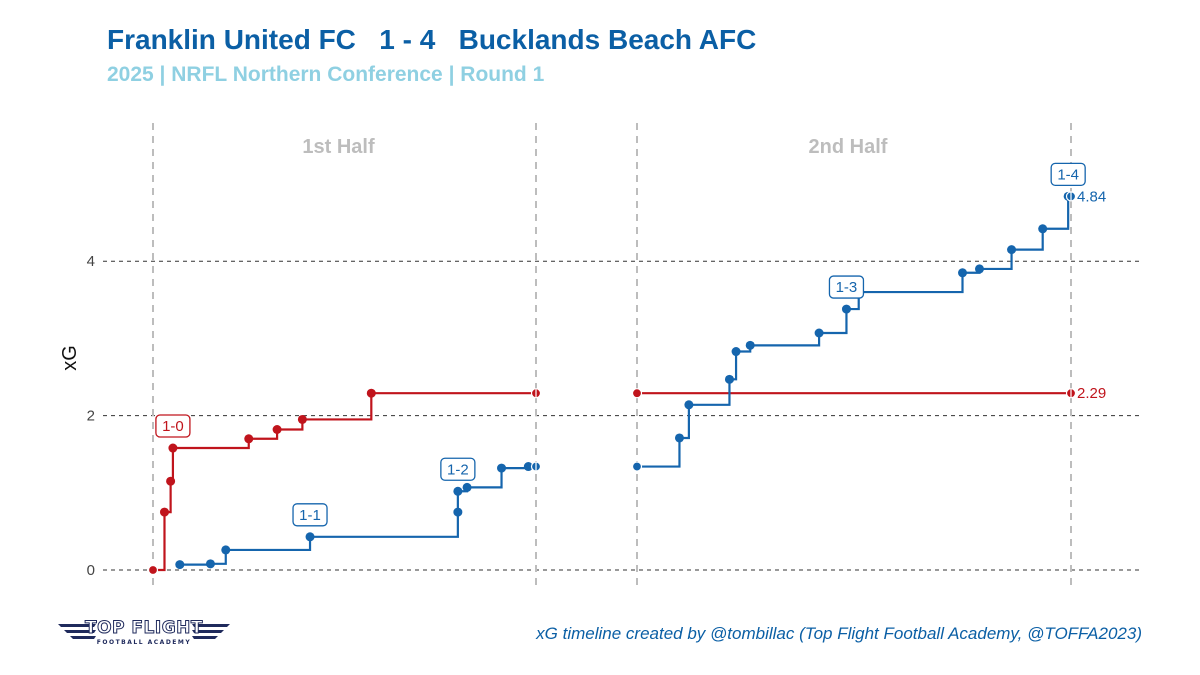 Image resolution: width=1200 pixels, height=675 pixels. What do you see at coordinates (338, 147) in the screenshot?
I see `panel-label: 1st Half` at bounding box center [338, 147].